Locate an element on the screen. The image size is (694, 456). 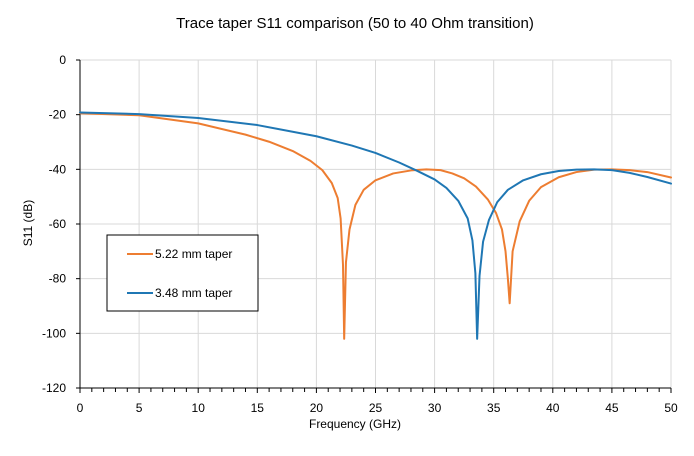
x-tick-label: 45 is located at coordinates (612, 408).